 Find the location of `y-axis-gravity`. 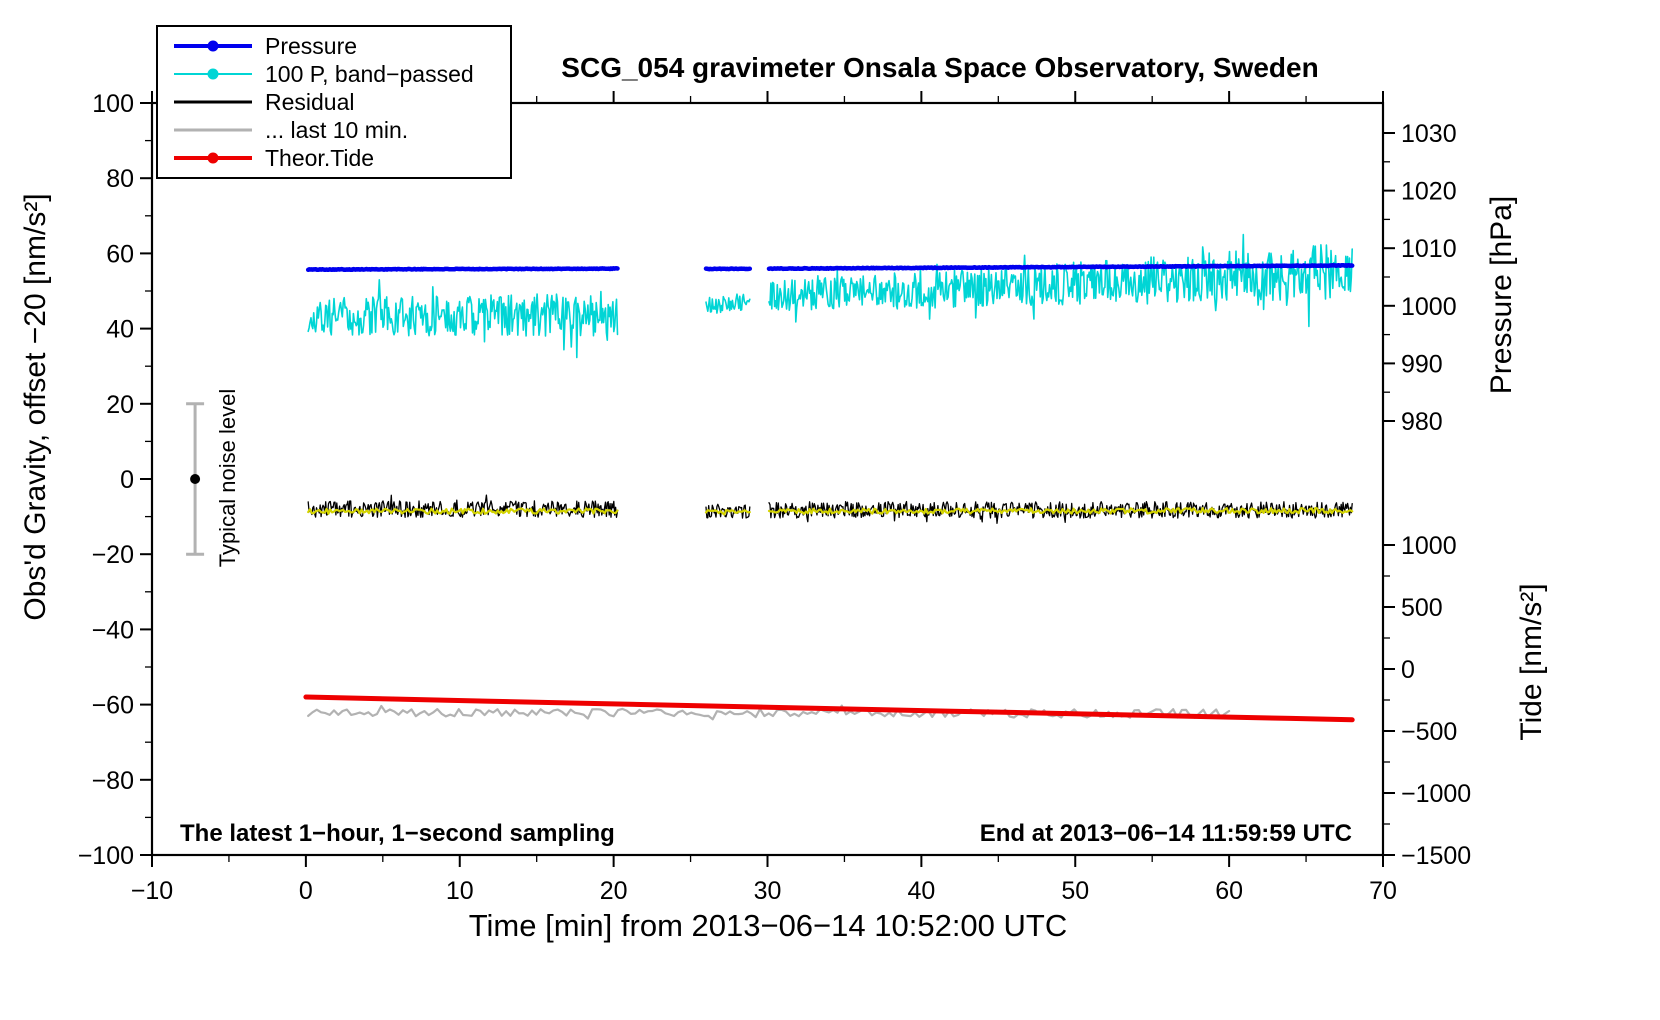

y-axis-gravity is located at coordinates (146, 479).